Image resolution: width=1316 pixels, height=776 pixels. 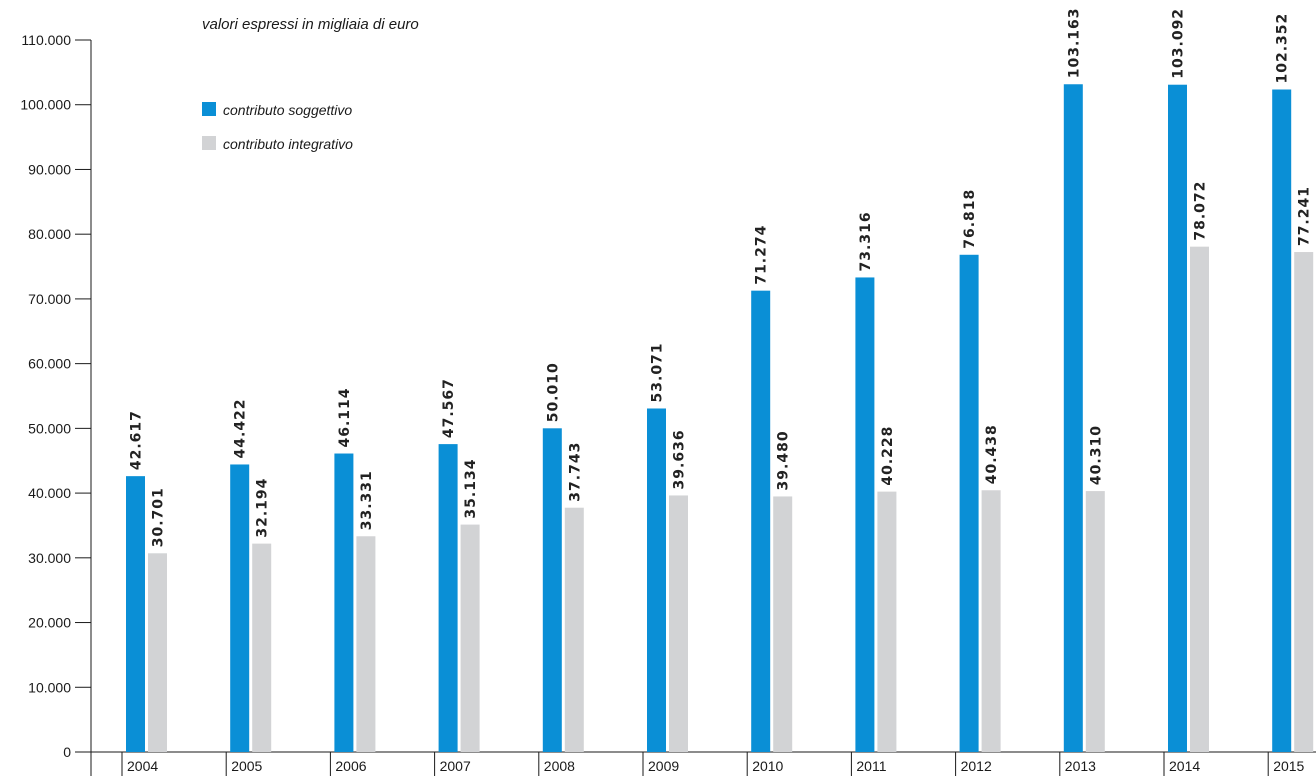 What do you see at coordinates (1074, 42) in the screenshot?
I see `data-label-soggettivo-2013: 103.163` at bounding box center [1074, 42].